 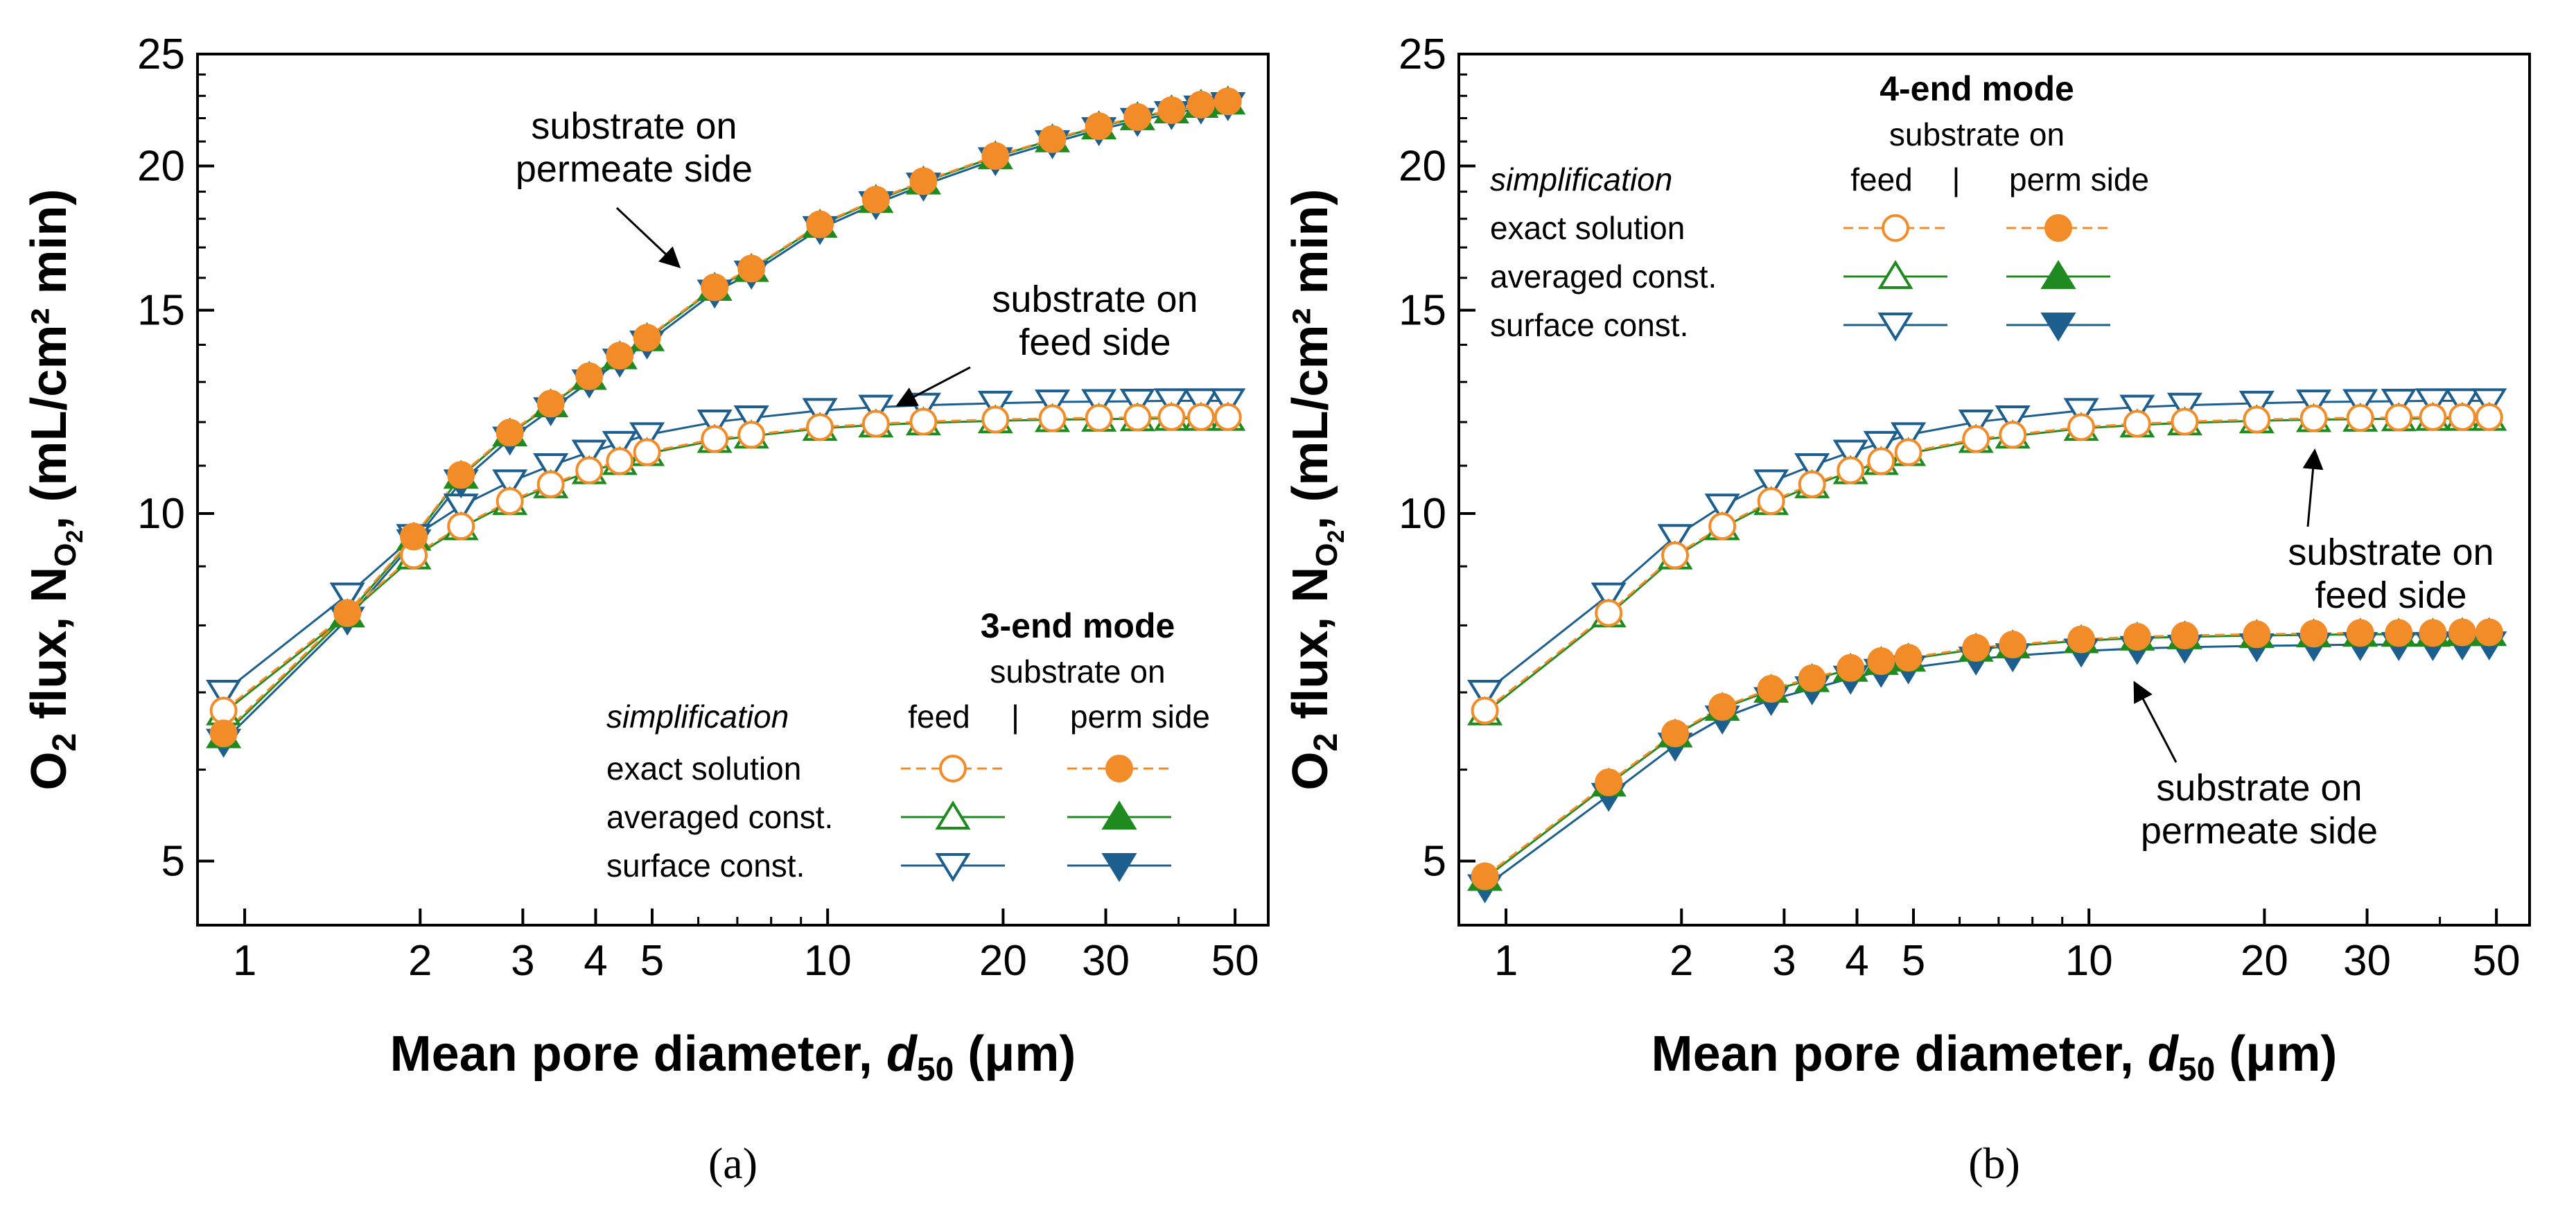 What do you see at coordinates (1994, 1057) in the screenshot?
I see `x-axis-title: Mean pore diameter, d50 (μm)` at bounding box center [1994, 1057].